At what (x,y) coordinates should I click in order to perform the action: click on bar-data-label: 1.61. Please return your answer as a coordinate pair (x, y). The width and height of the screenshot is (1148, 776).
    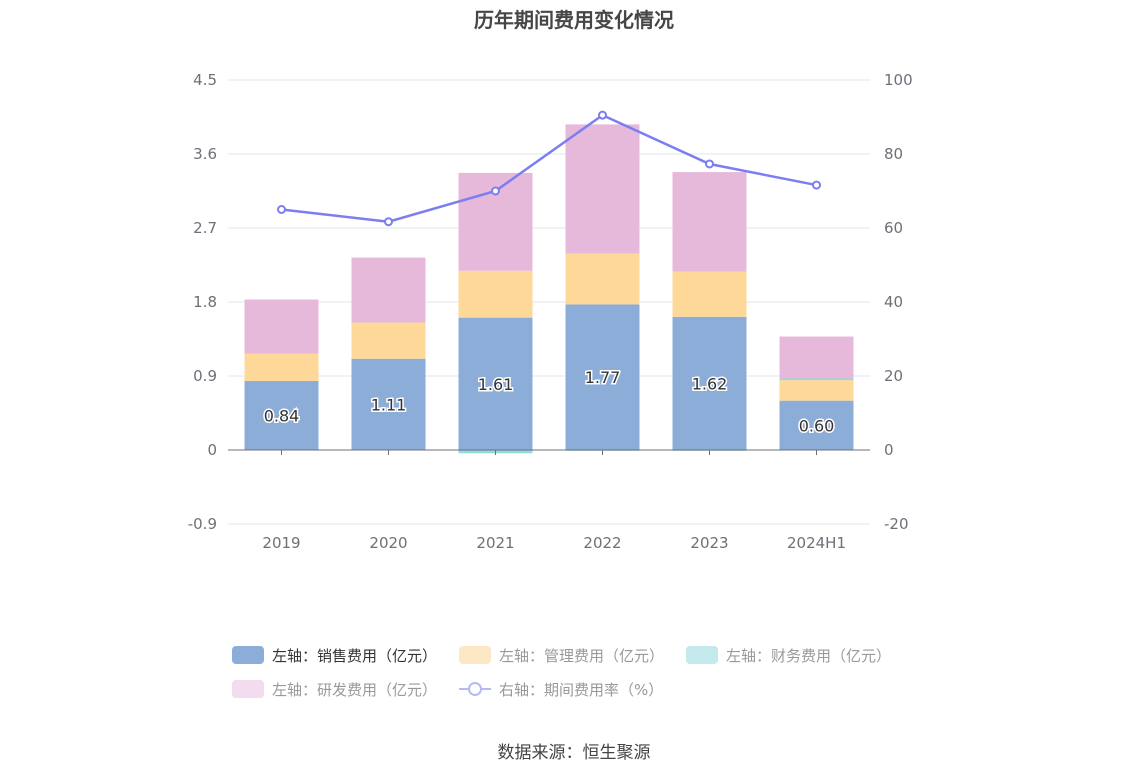
    Looking at the image, I should click on (496, 384).